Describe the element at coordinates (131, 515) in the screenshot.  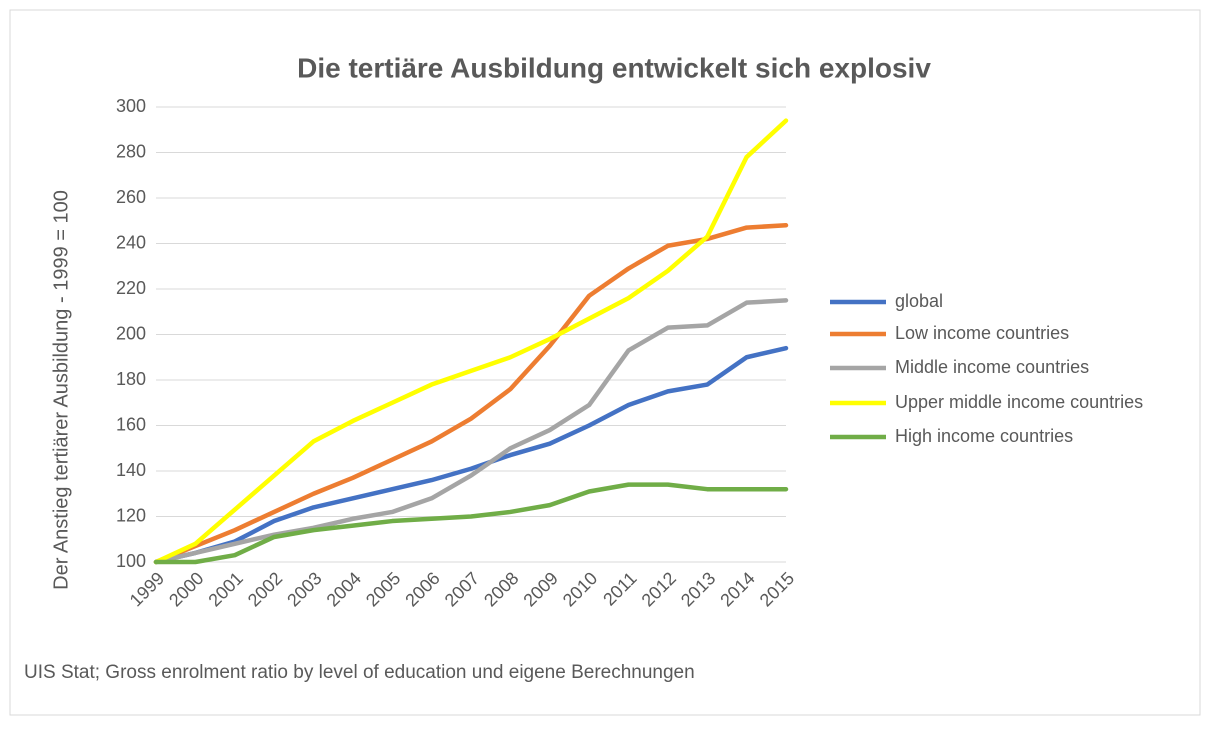
I see `y-tick-label: 120` at that location.